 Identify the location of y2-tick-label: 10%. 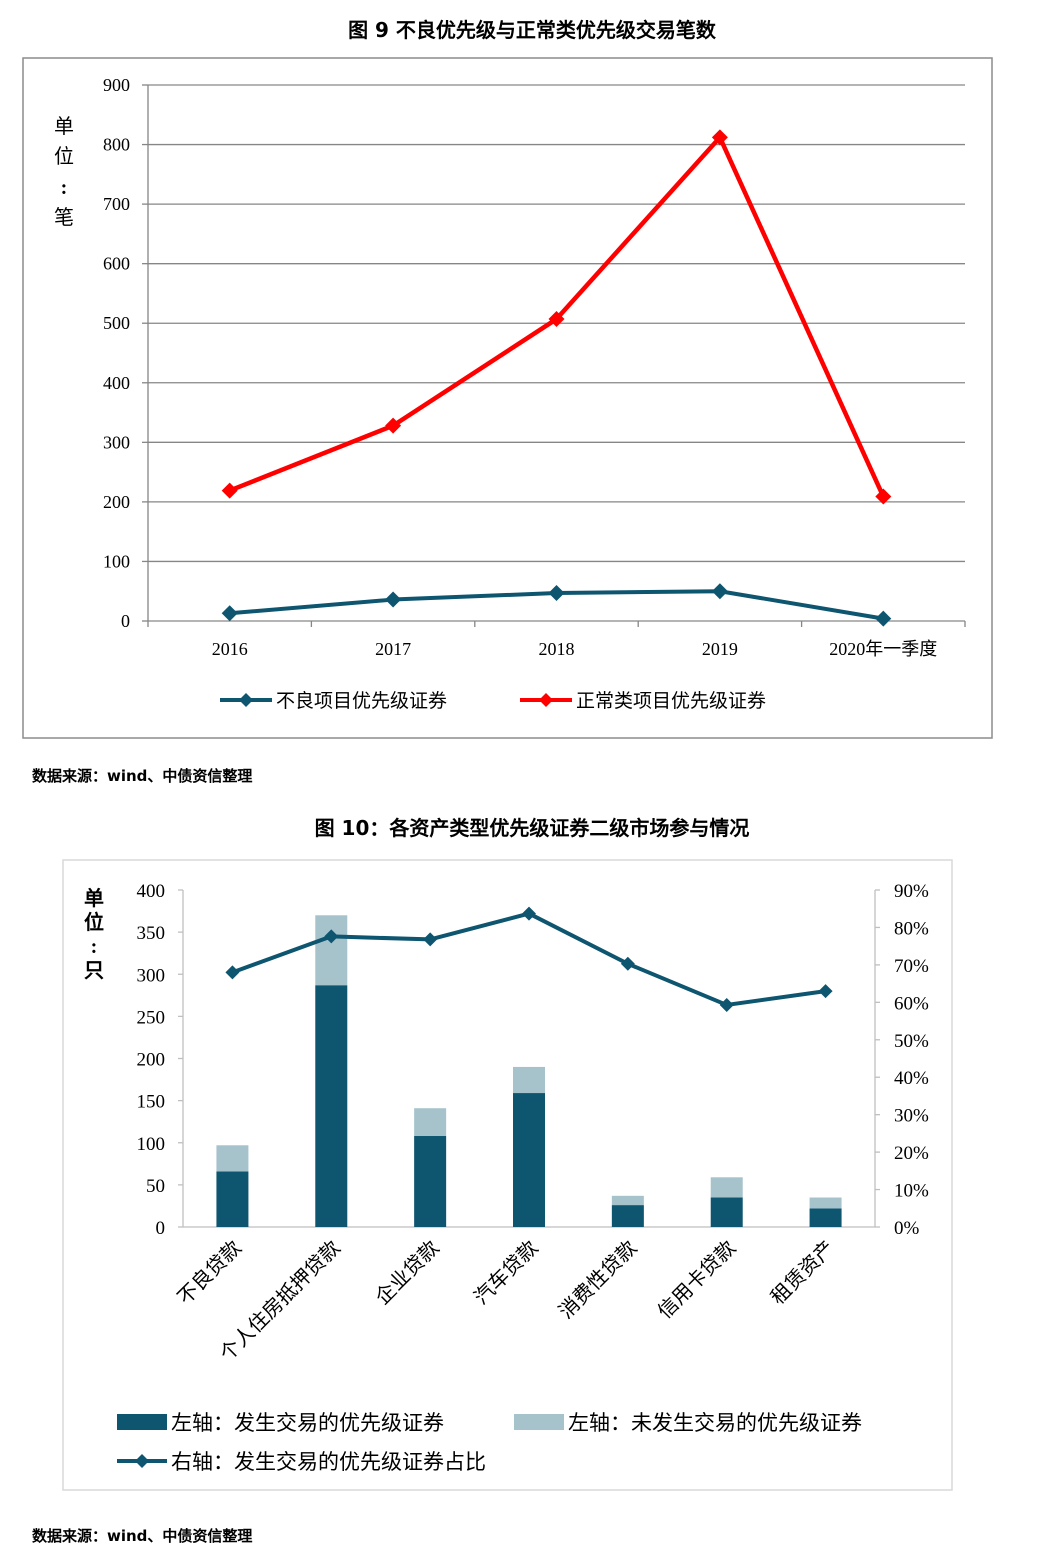
(911, 1191).